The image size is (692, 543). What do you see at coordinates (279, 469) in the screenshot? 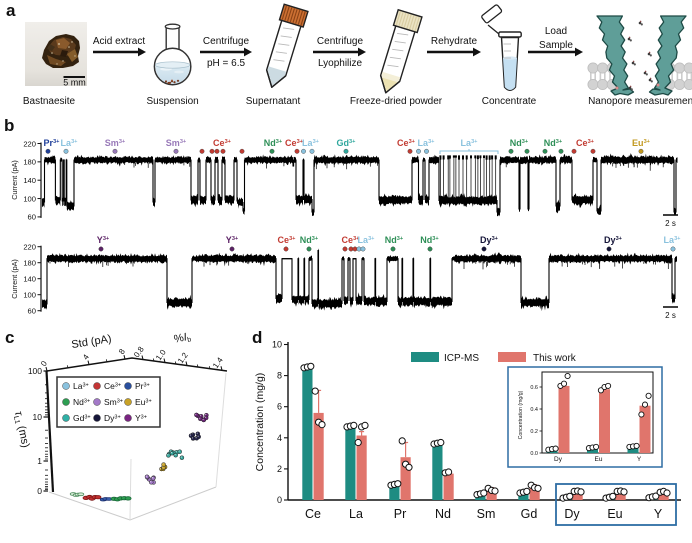
I see `svg-text: 2` at bounding box center [279, 469].